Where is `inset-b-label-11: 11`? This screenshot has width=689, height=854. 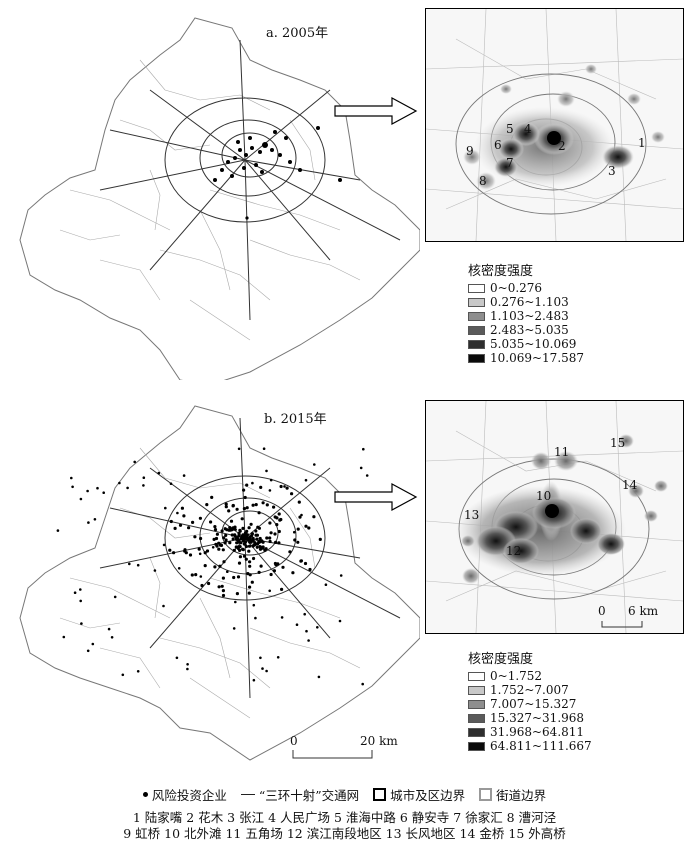
inset-b-label-11: 11 is located at coordinates (561, 452).